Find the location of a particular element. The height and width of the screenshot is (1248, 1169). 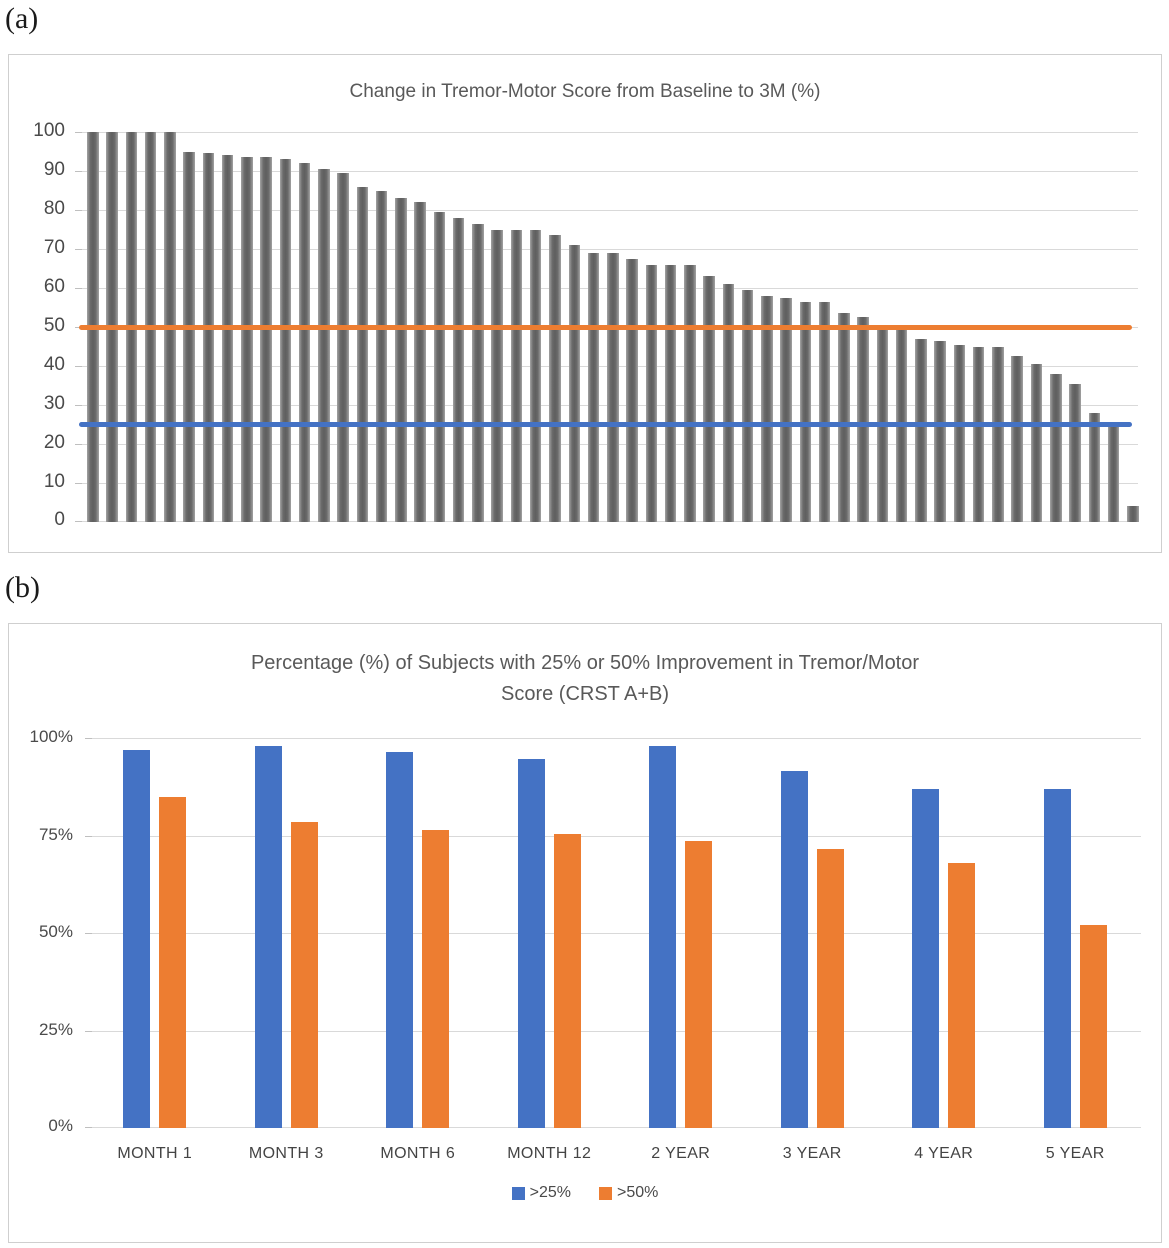

x-axis-category-label: MONTH 12 is located at coordinates (549, 1153).